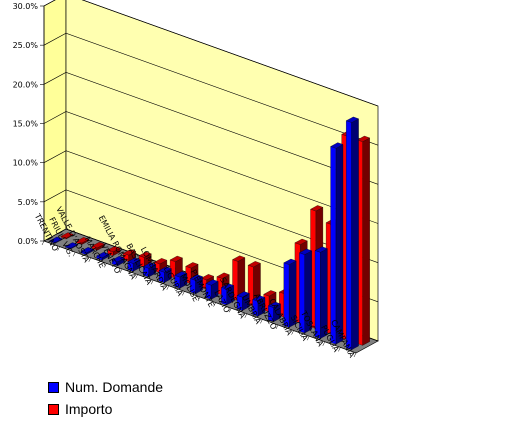 Image resolution: width=520 pixels, height=430 pixels. What do you see at coordinates (26, 6) in the screenshot?
I see `y-tick-label: 30.0%` at bounding box center [26, 6].